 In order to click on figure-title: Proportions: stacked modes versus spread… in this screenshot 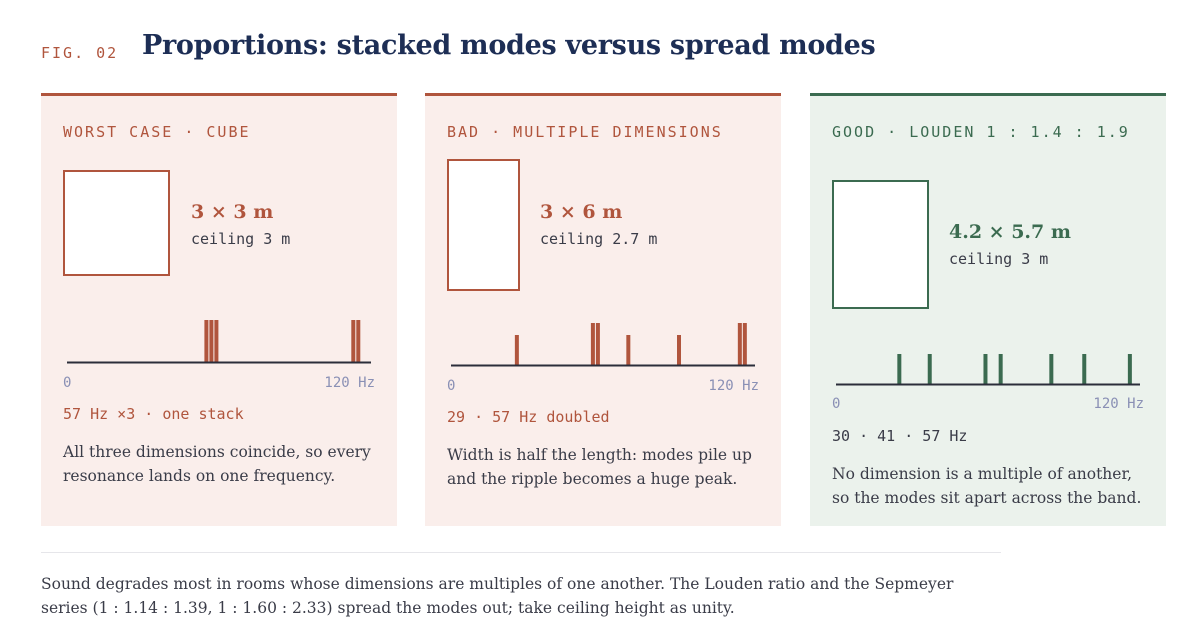, I will do `click(509, 45)`.